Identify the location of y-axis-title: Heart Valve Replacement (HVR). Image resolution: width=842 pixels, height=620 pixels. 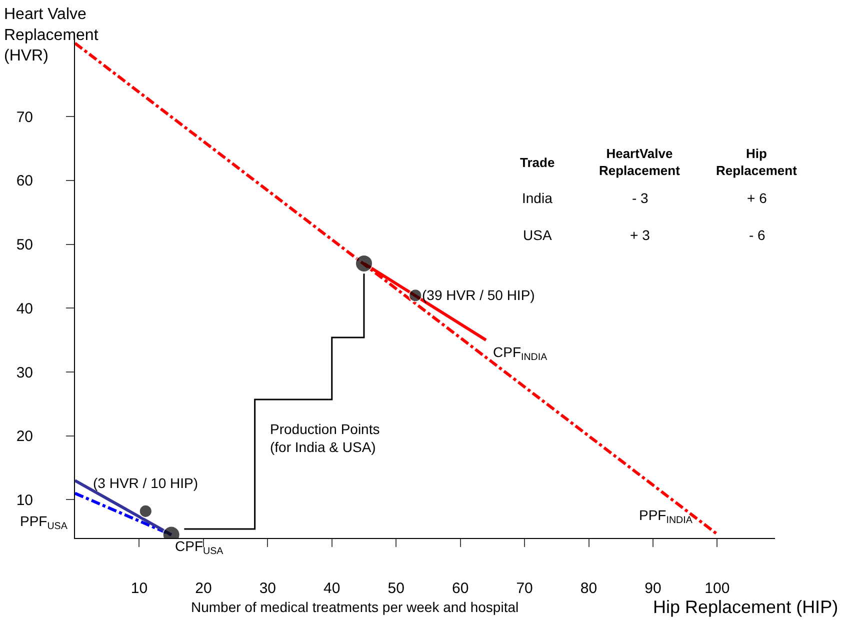
(51, 35).